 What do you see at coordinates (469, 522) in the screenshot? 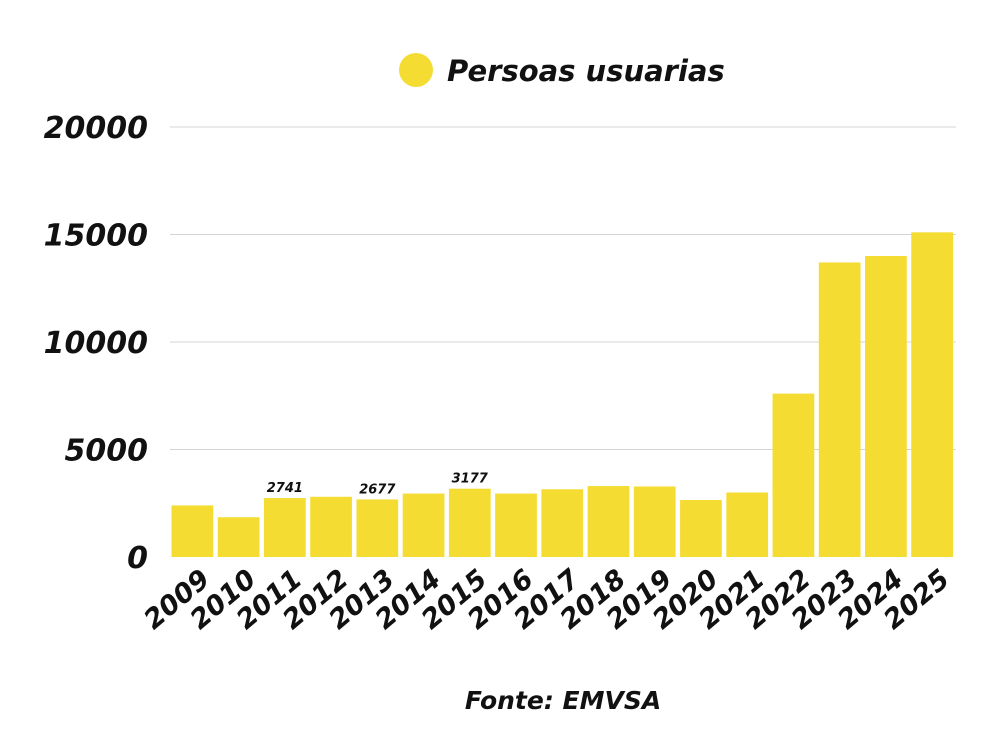
I see `bar-2015` at bounding box center [469, 522].